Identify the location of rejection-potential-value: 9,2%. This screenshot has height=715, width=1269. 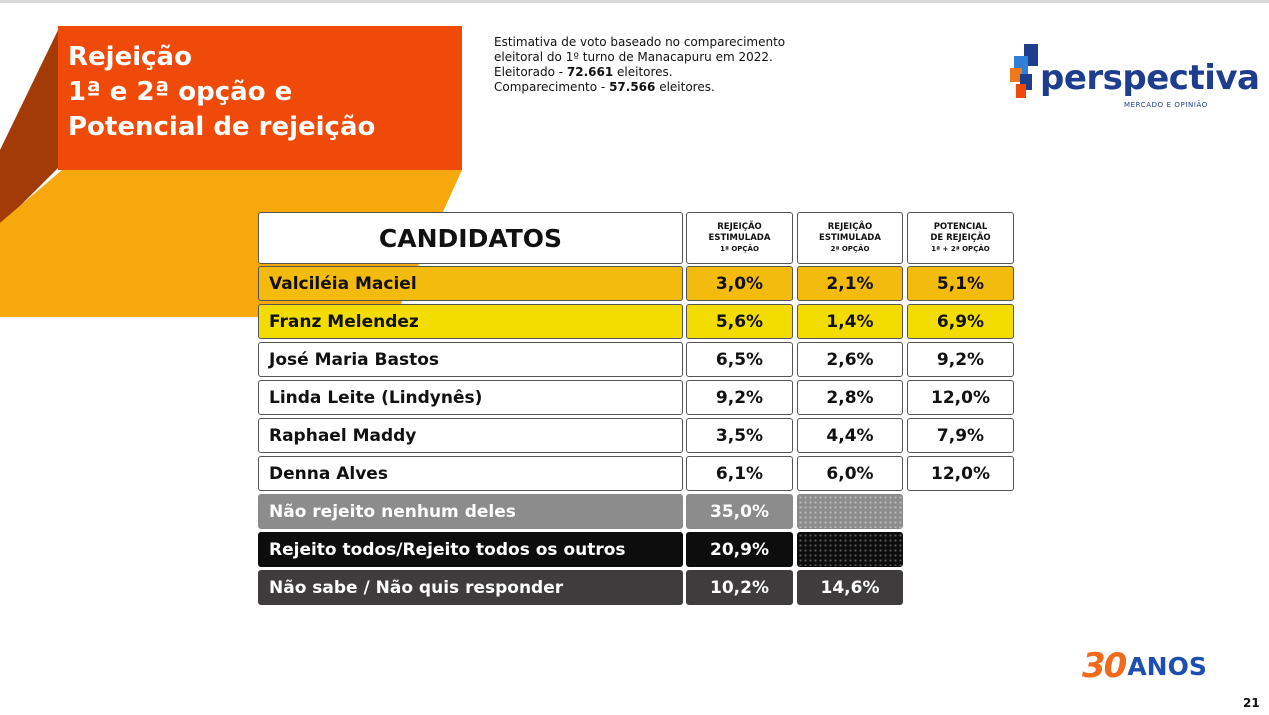
(960, 359).